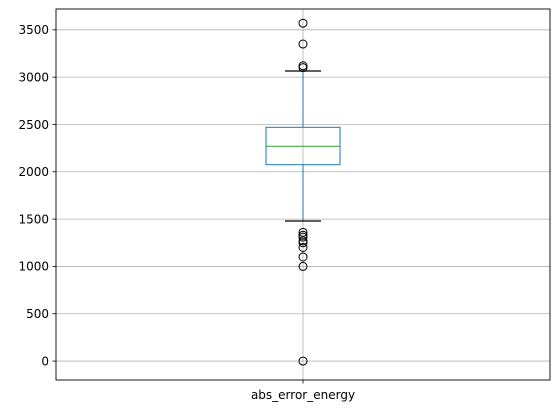  What do you see at coordinates (45, 361) in the screenshot?
I see `y-tick-label: 0` at bounding box center [45, 361].